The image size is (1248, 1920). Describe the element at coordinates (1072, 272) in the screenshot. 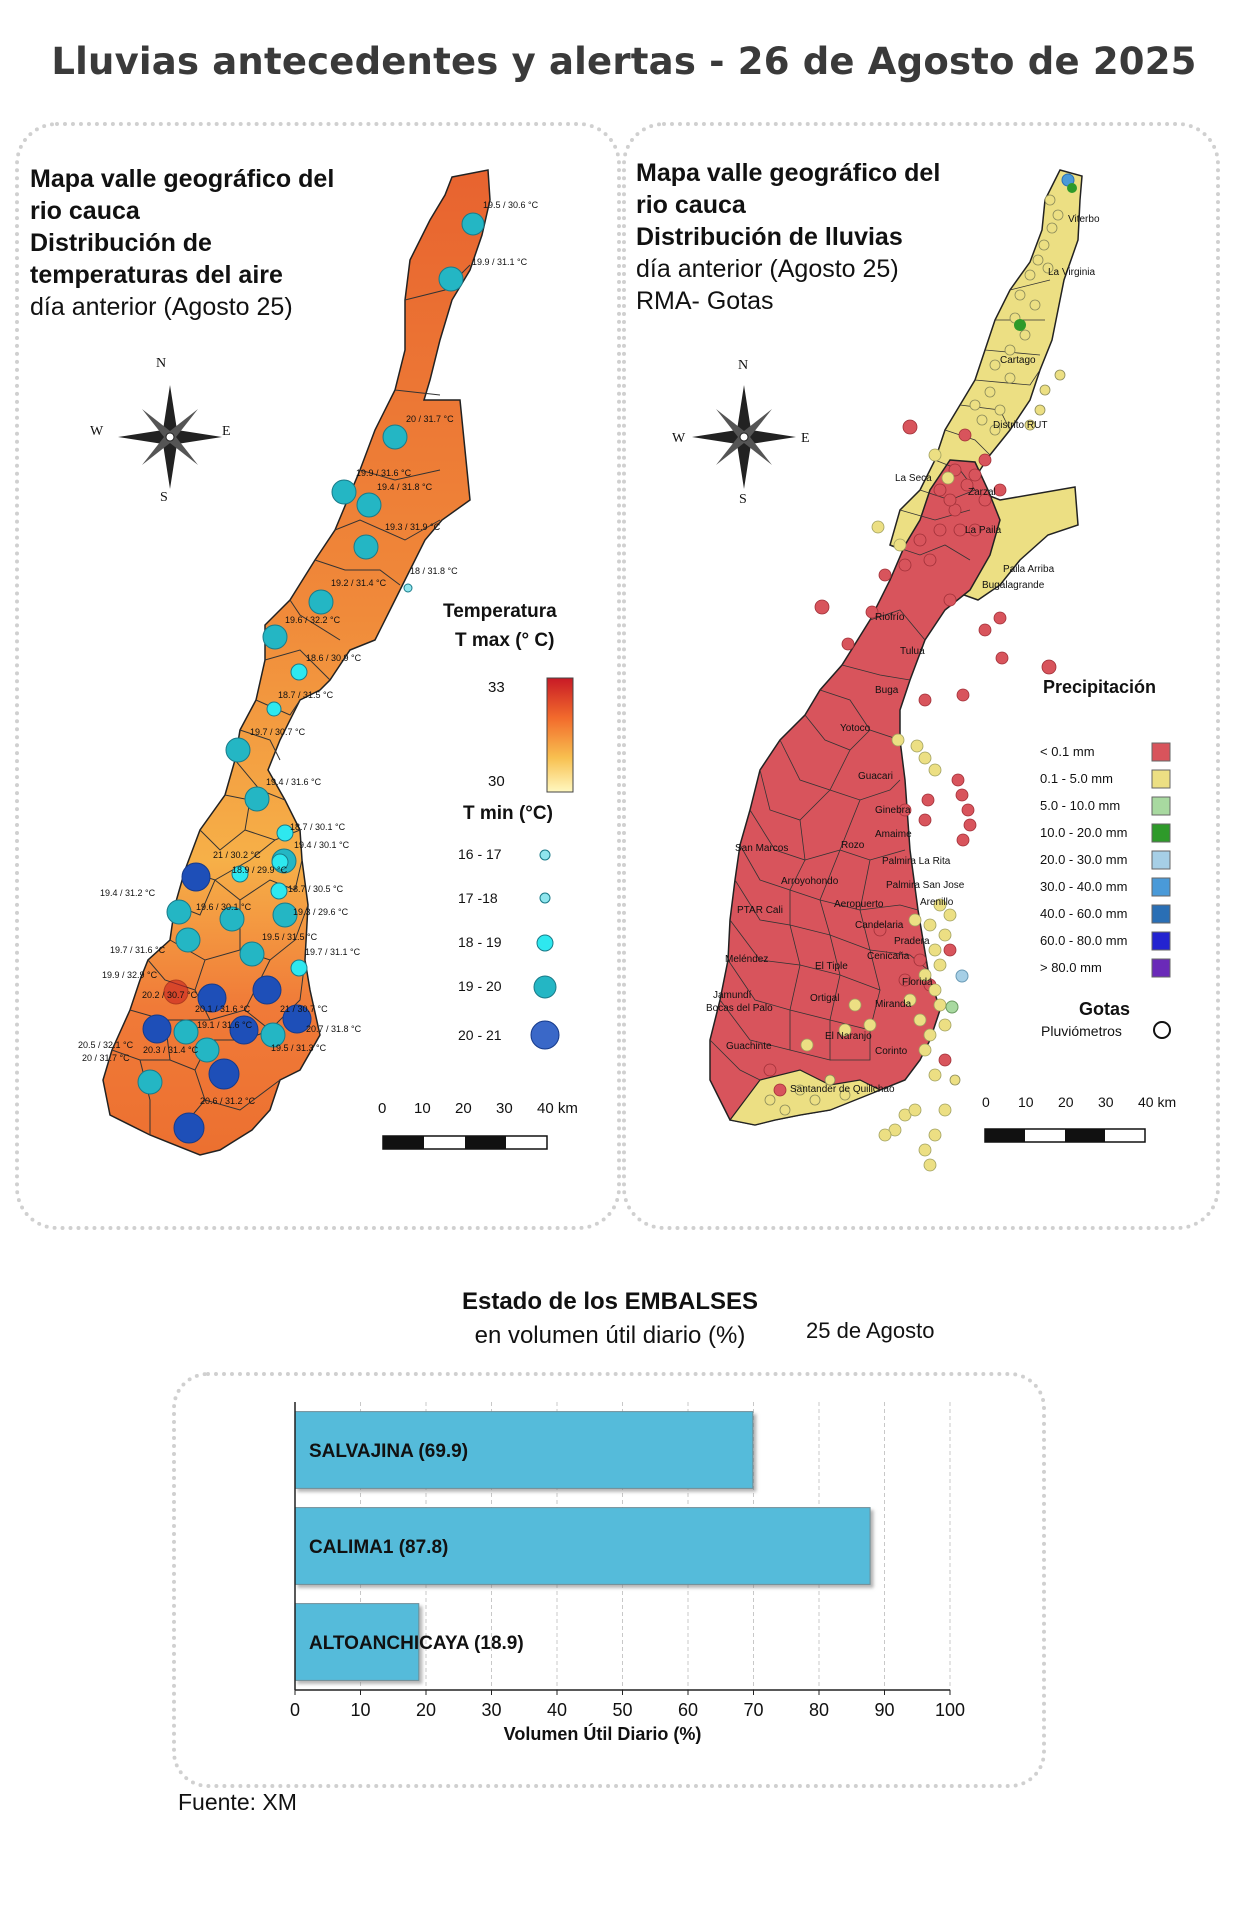

I see `town-label: La Virginia` at that location.